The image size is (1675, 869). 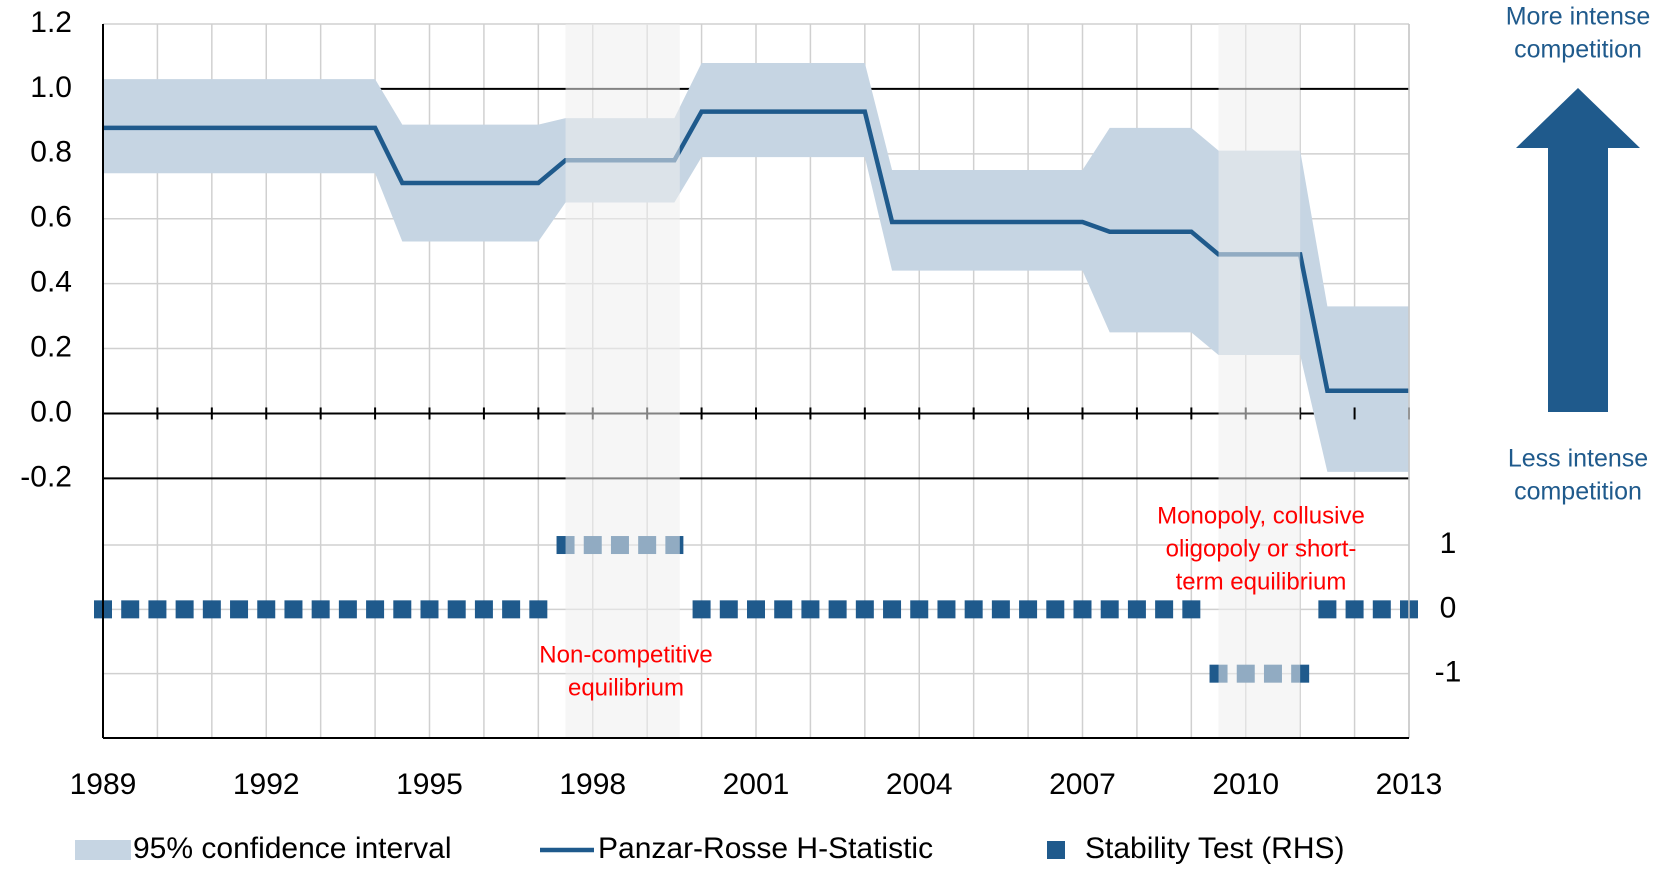 I want to click on y-tick-label: 0.2, so click(x=51, y=346).